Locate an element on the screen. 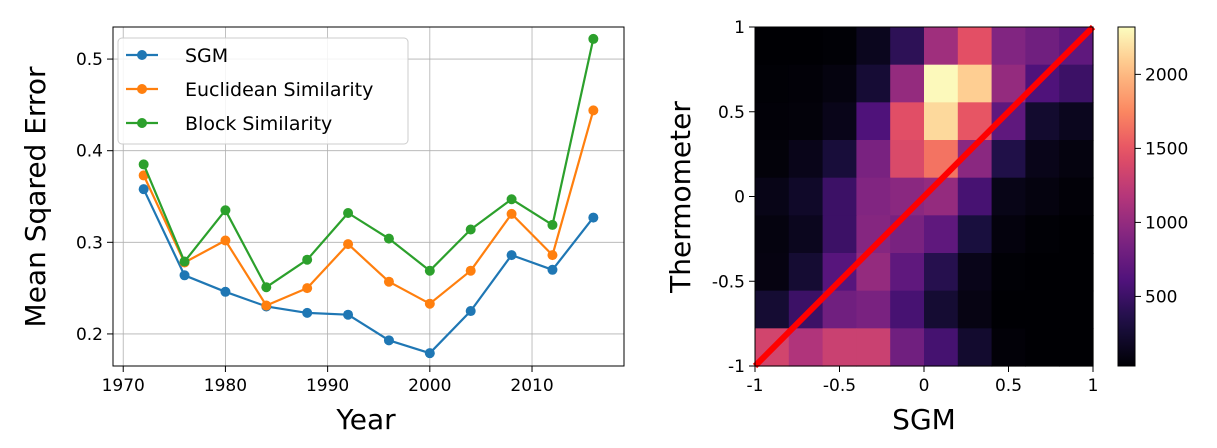  heatmap-x-tick-label: -0.5 is located at coordinates (839, 386).